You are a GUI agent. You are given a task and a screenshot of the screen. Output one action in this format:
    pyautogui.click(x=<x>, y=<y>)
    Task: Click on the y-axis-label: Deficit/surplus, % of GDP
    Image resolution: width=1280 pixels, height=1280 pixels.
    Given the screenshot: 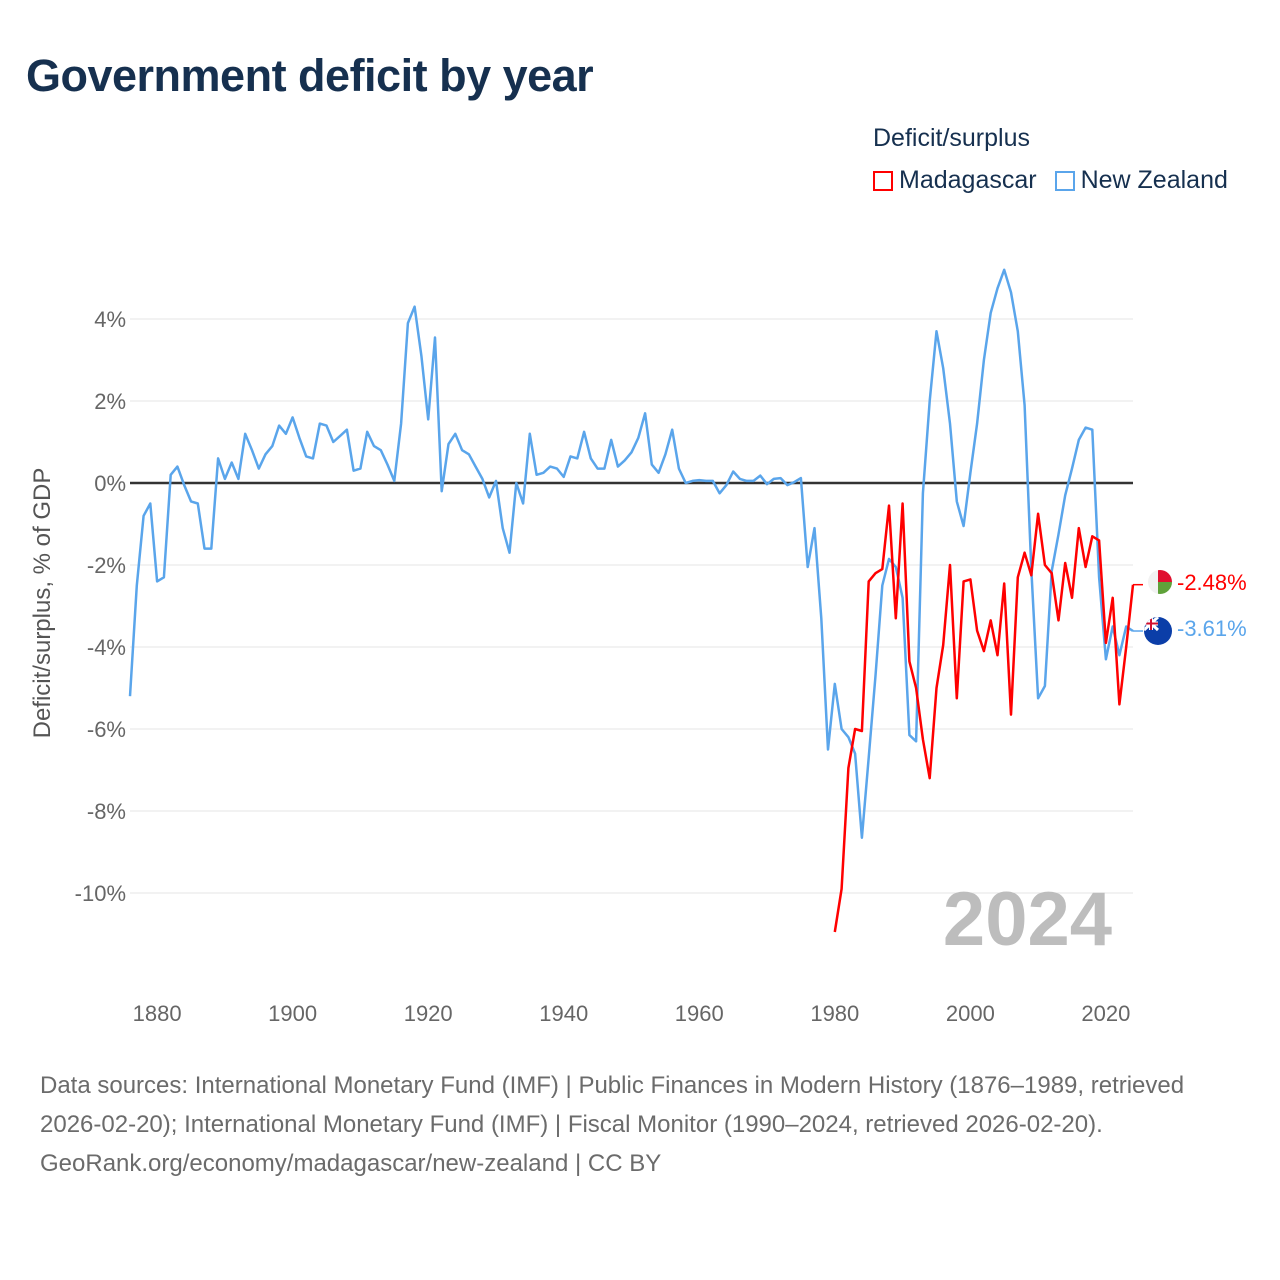 What is the action you would take?
    pyautogui.click(x=42, y=603)
    